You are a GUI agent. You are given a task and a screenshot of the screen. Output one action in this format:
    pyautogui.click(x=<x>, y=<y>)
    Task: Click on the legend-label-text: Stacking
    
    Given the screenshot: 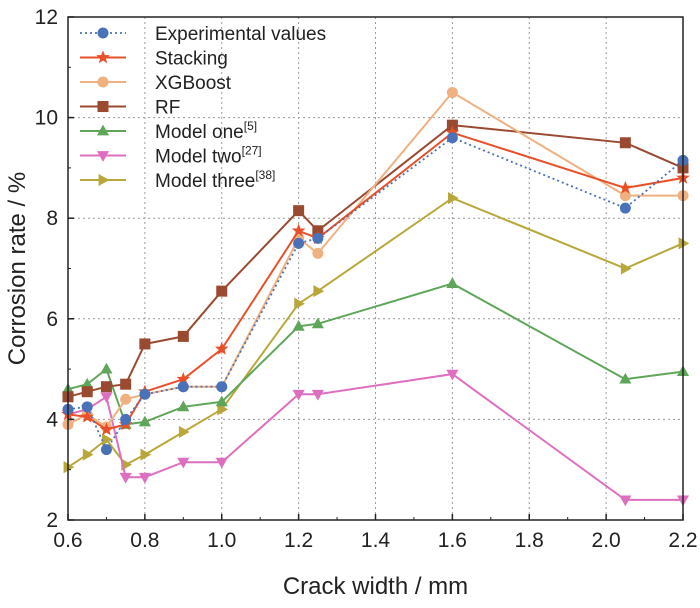 What is the action you would take?
    pyautogui.click(x=191, y=59)
    